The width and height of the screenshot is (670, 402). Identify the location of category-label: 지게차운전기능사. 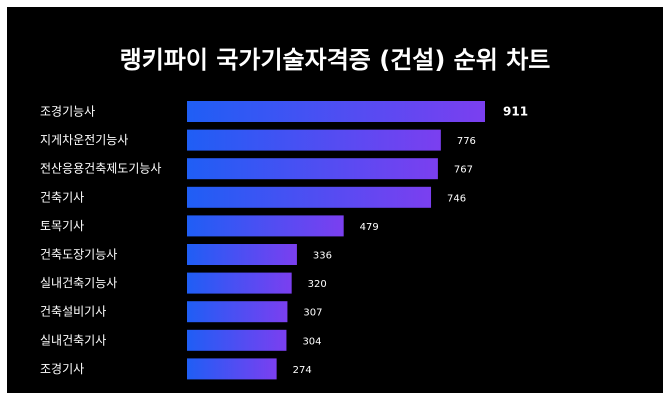
(84, 140).